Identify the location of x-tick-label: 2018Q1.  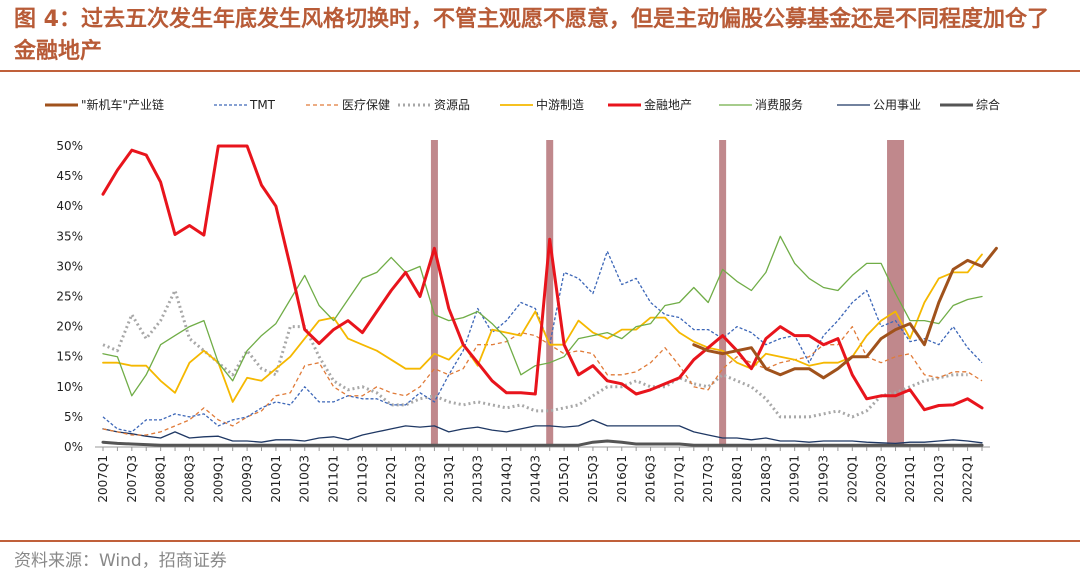
(737, 479).